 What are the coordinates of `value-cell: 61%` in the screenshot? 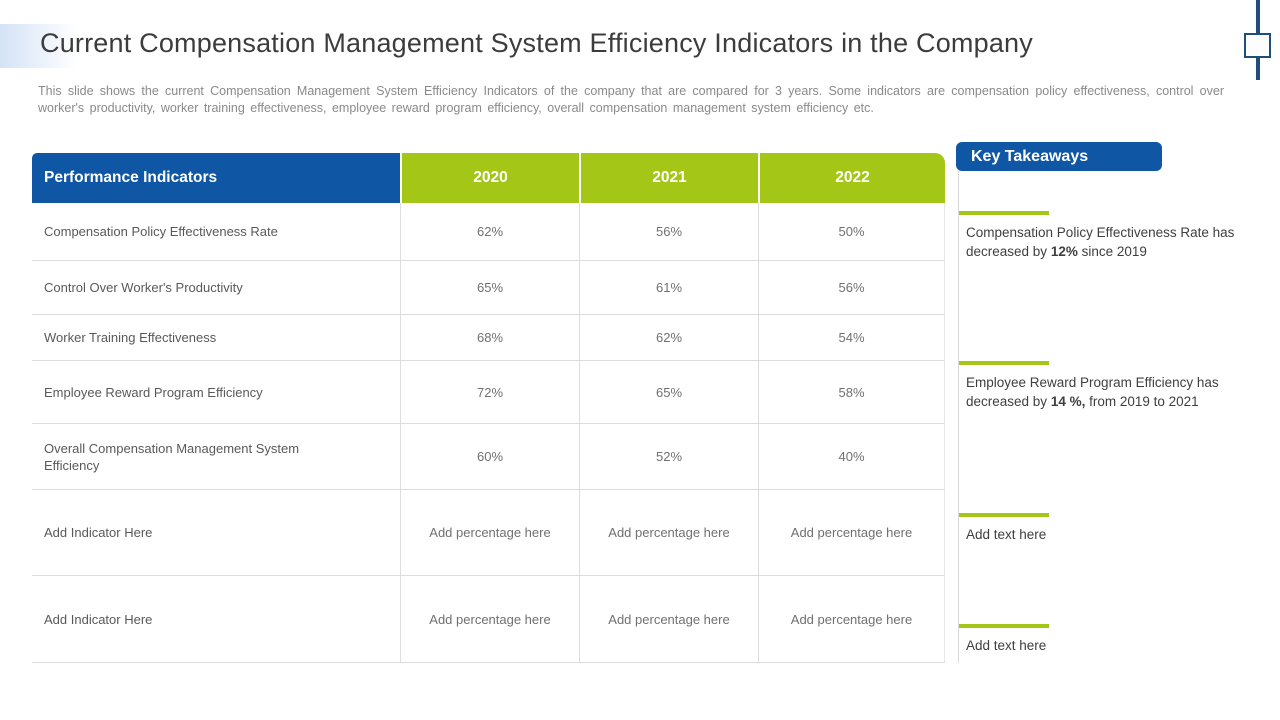 It's located at (668, 287).